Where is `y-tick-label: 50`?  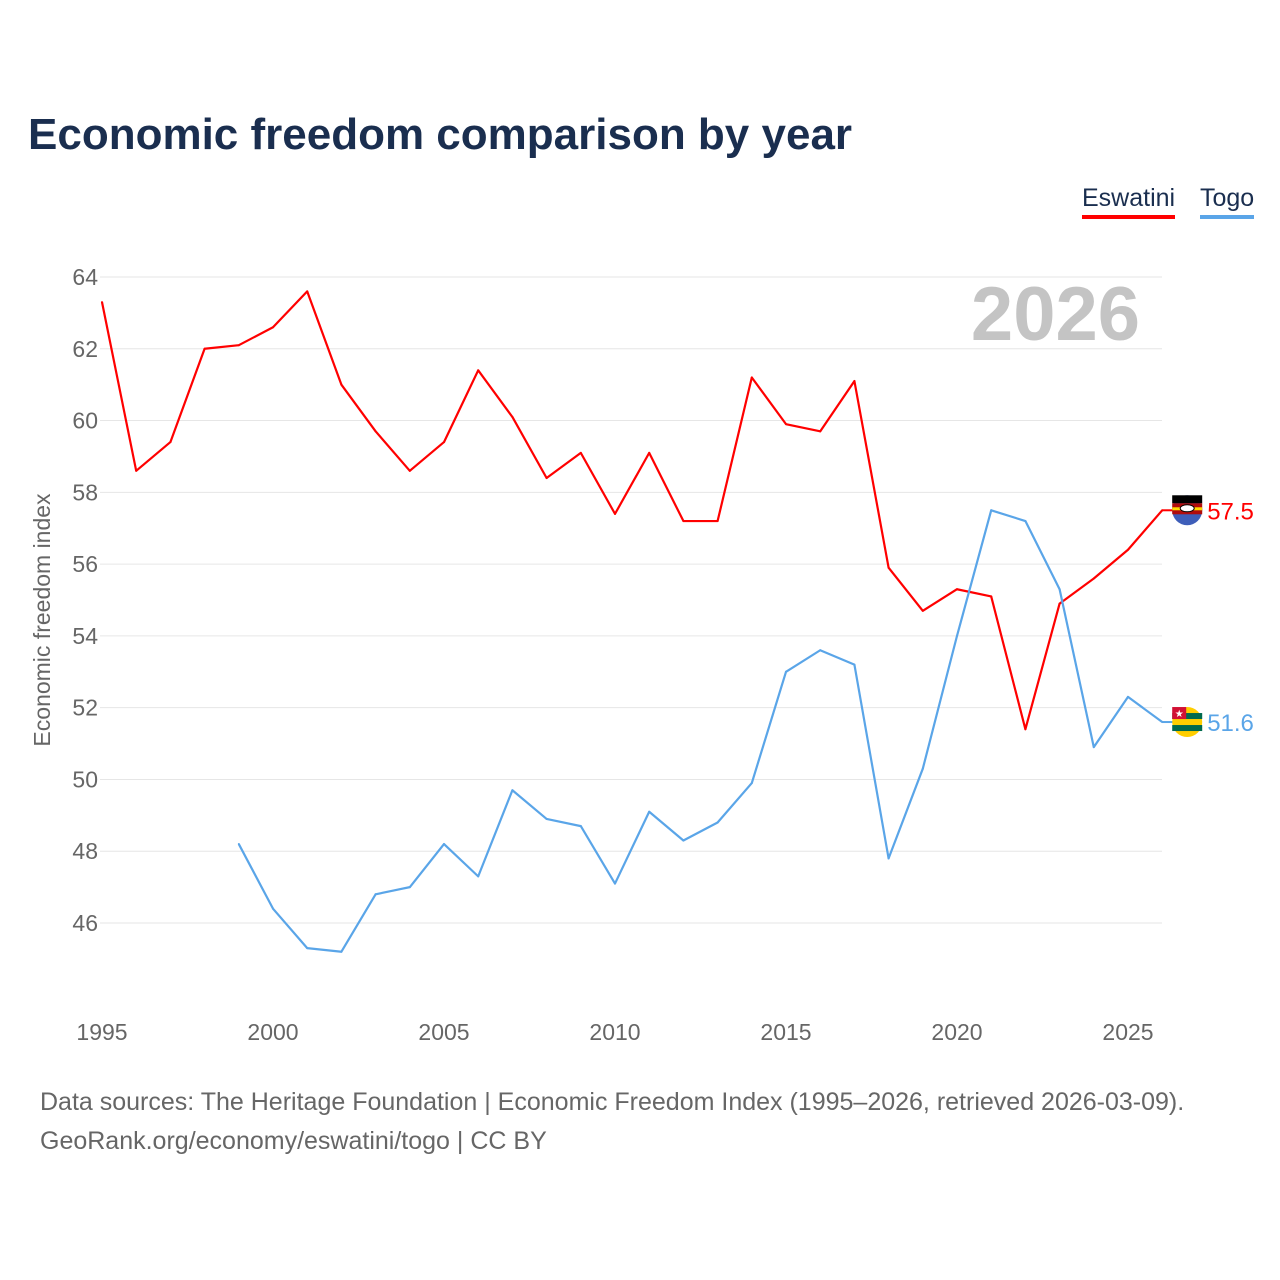 y-tick-label: 50 is located at coordinates (85, 779).